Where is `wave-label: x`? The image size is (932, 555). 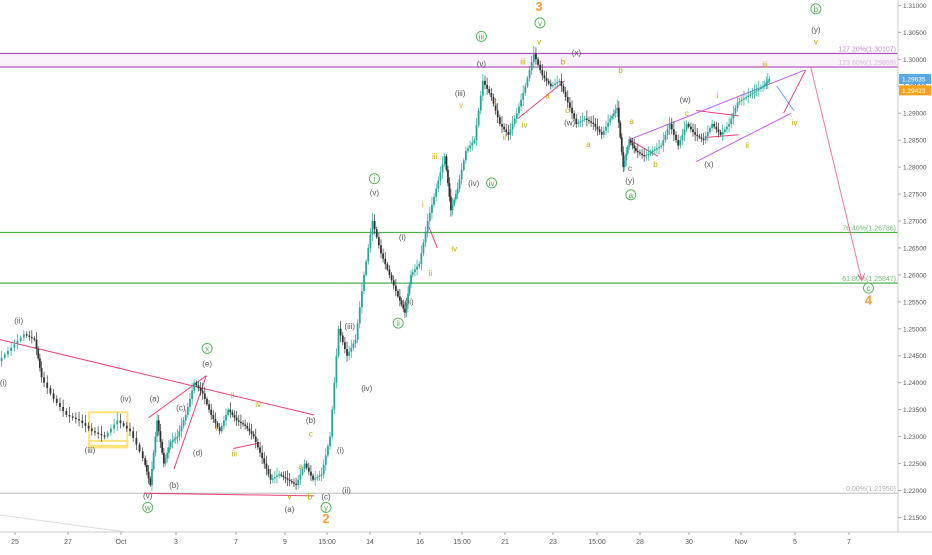
wave-label: x is located at coordinates (207, 348).